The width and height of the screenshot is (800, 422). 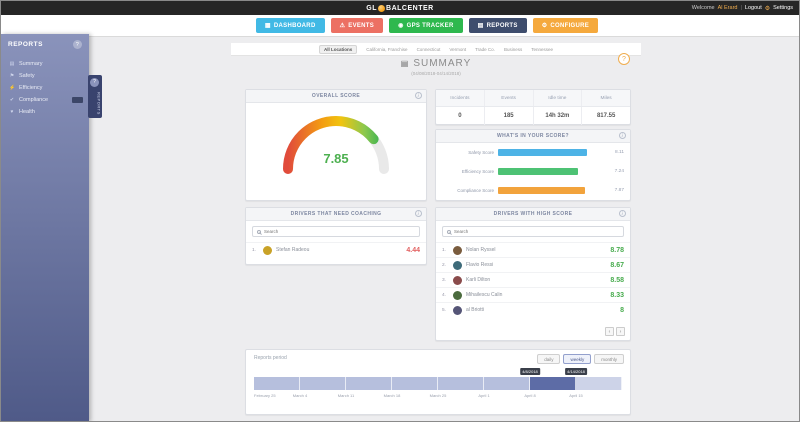 What do you see at coordinates (436, 73) in the screenshot?
I see `date-range: (04/08/2018-04/14/2018)` at bounding box center [436, 73].